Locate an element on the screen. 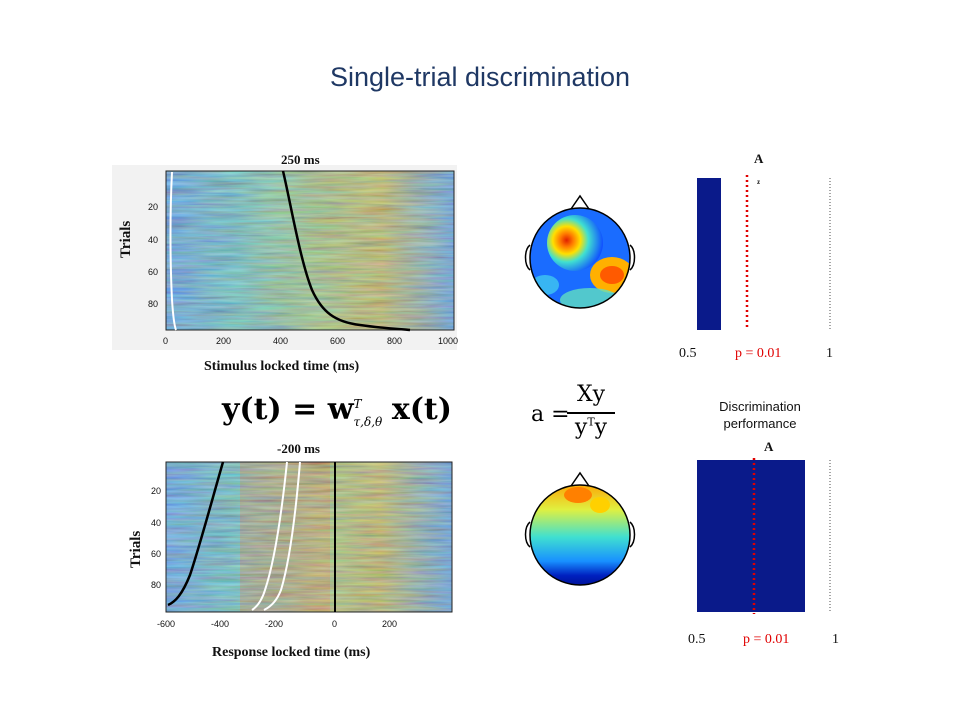 This screenshot has height=720, width=960. top-xtick: 1000 is located at coordinates (448, 341).